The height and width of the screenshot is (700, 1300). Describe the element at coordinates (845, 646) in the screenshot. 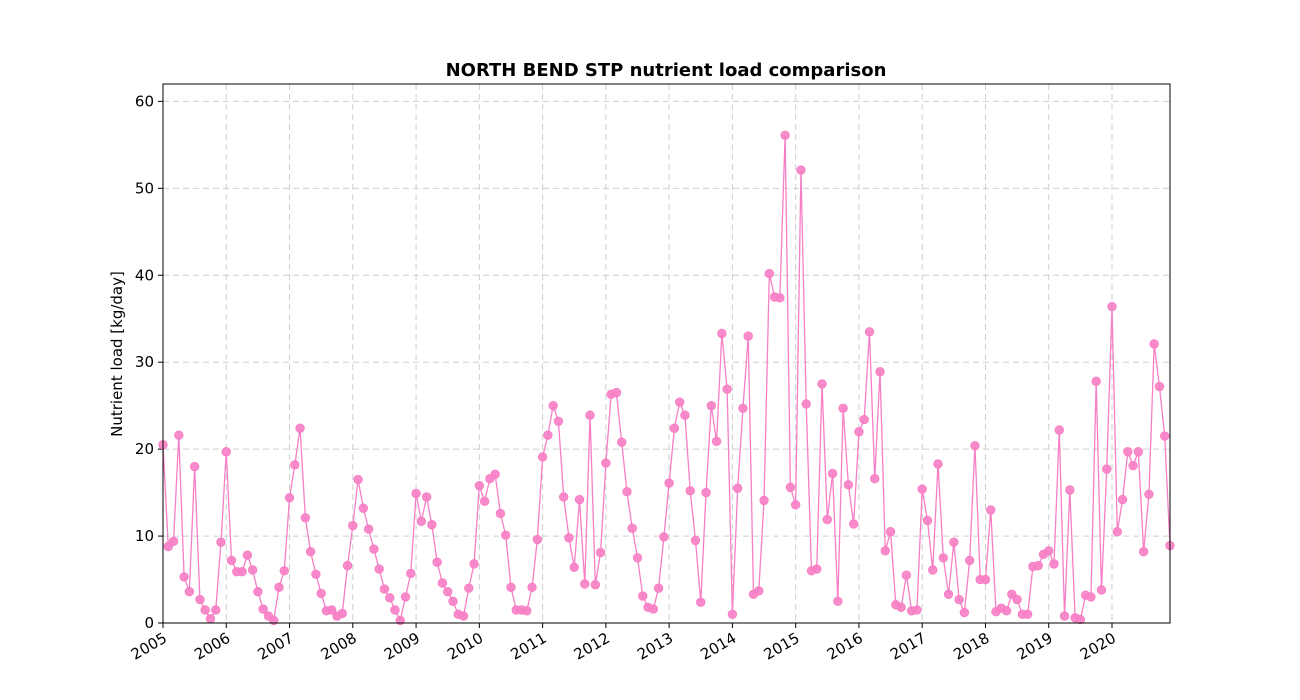

I see `x-tick-label: 2016` at that location.